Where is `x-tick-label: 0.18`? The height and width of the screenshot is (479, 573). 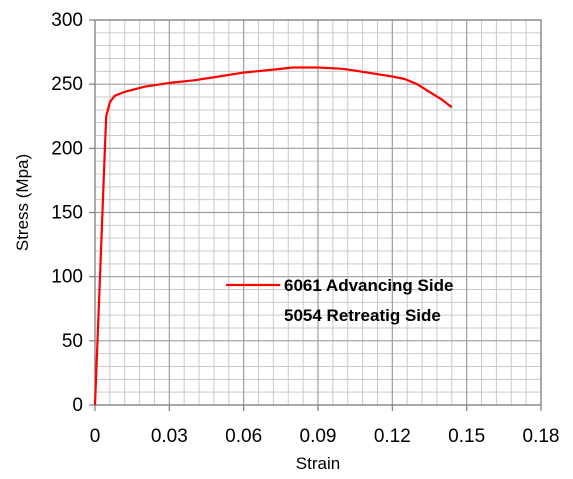 x-tick-label: 0.18 is located at coordinates (541, 436).